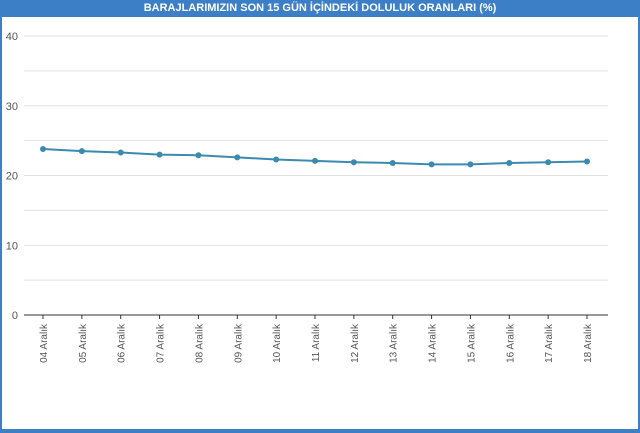 The image size is (640, 433). What do you see at coordinates (161, 343) in the screenshot?
I see `x-tick-label: 07 Aralık` at bounding box center [161, 343].